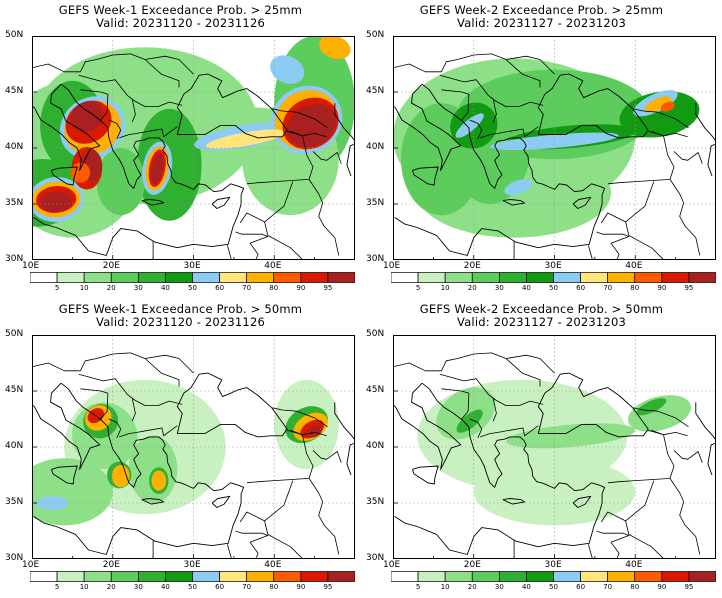  I want to click on colorbar-level-label: 70, so click(608, 288).